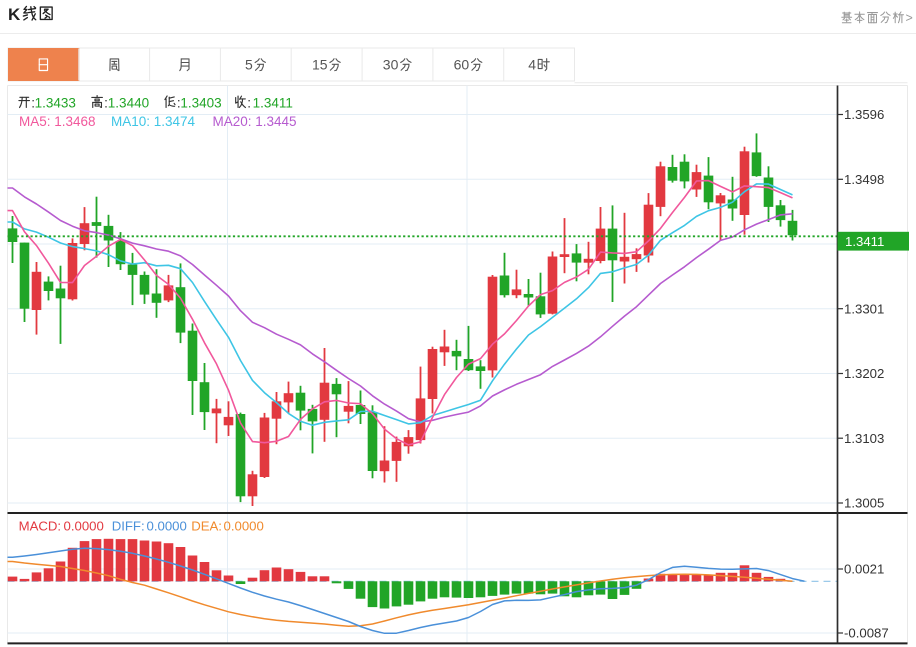  What do you see at coordinates (462, 65) in the screenshot?
I see `svg-text: 60` at bounding box center [462, 65].